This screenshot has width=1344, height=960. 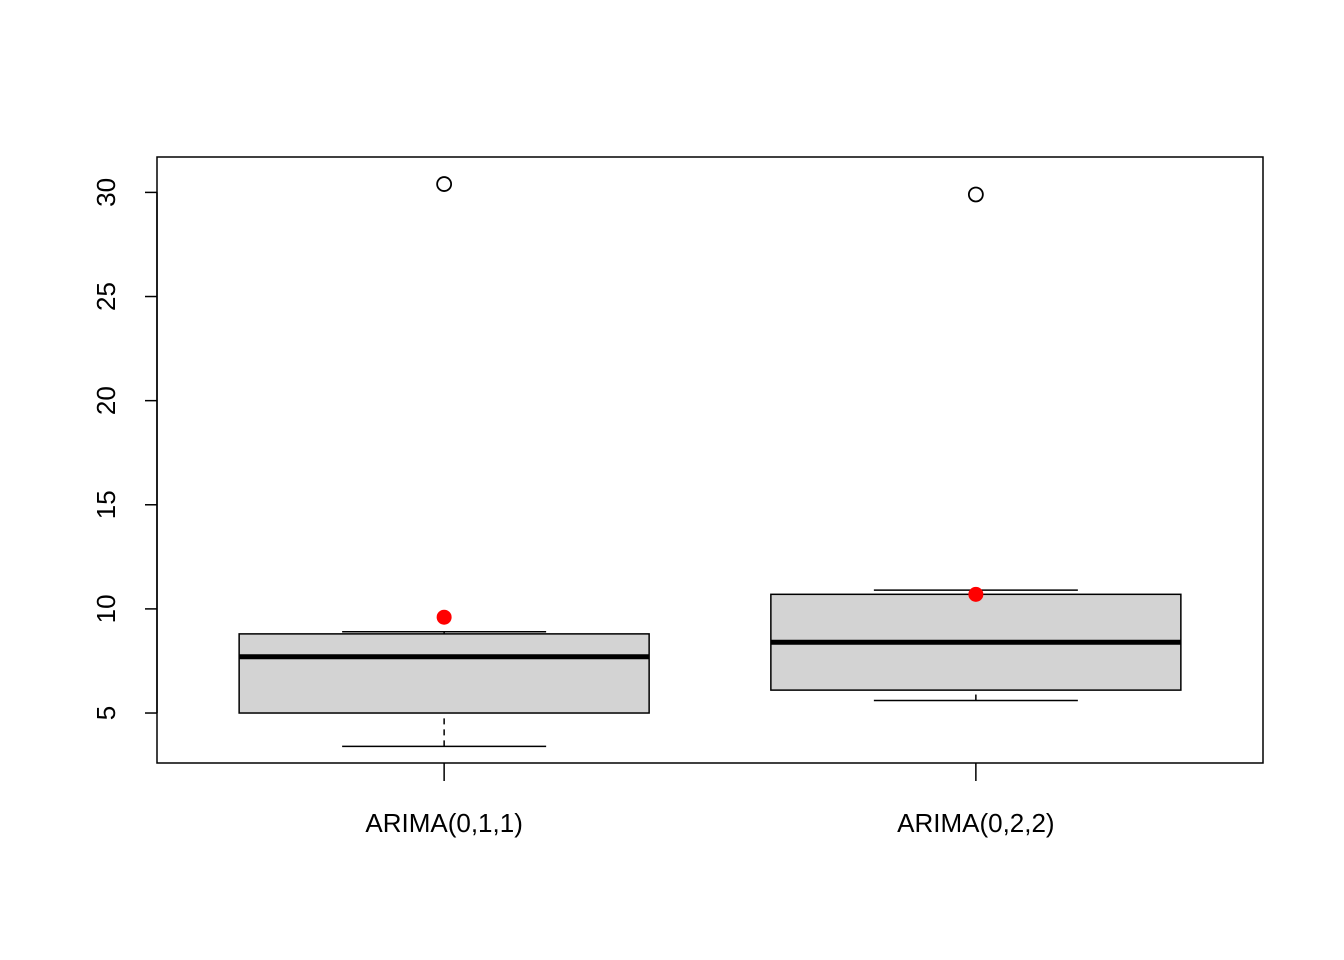 I want to click on y-tick-label: 30, so click(x=106, y=192).